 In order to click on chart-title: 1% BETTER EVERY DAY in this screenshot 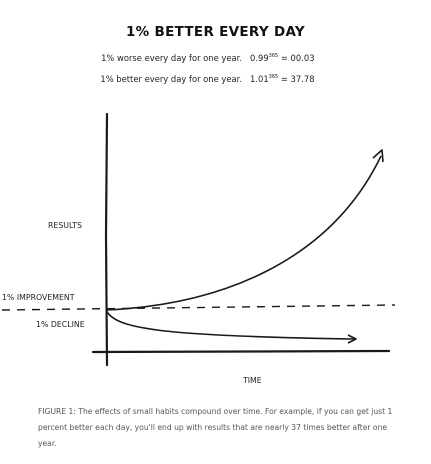, I will do `click(215, 32)`.